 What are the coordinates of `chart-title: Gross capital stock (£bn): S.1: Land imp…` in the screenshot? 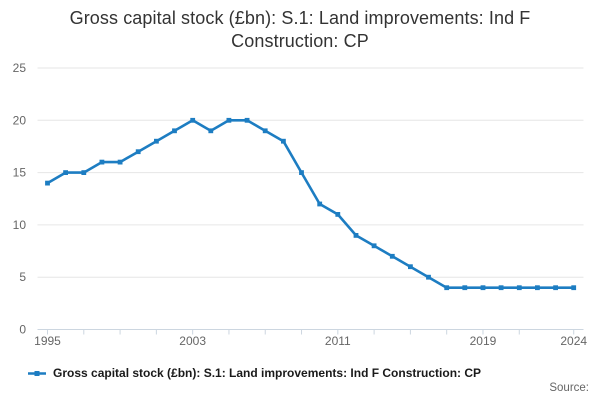 It's located at (300, 30).